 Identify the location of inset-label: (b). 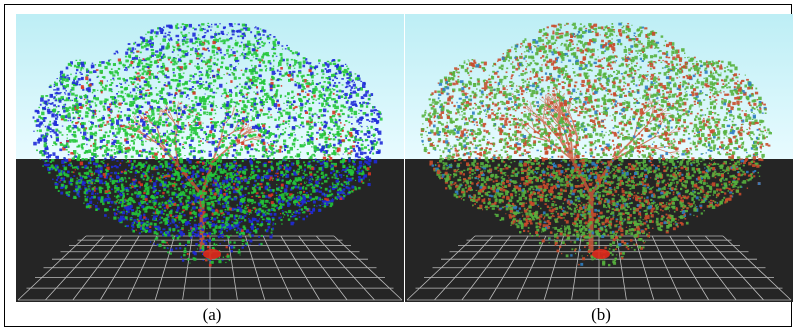
(309, 179).